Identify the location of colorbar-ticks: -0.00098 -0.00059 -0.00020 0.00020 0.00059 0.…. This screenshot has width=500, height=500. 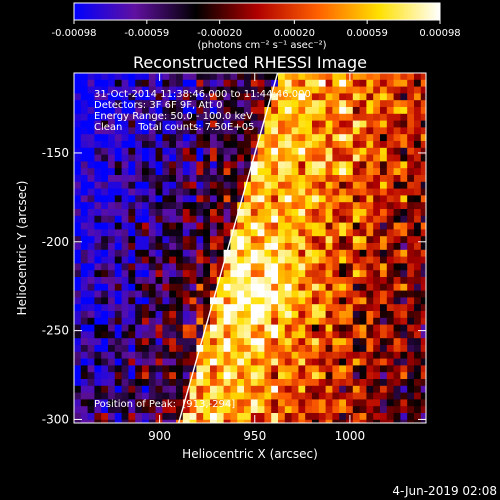
(256, 29).